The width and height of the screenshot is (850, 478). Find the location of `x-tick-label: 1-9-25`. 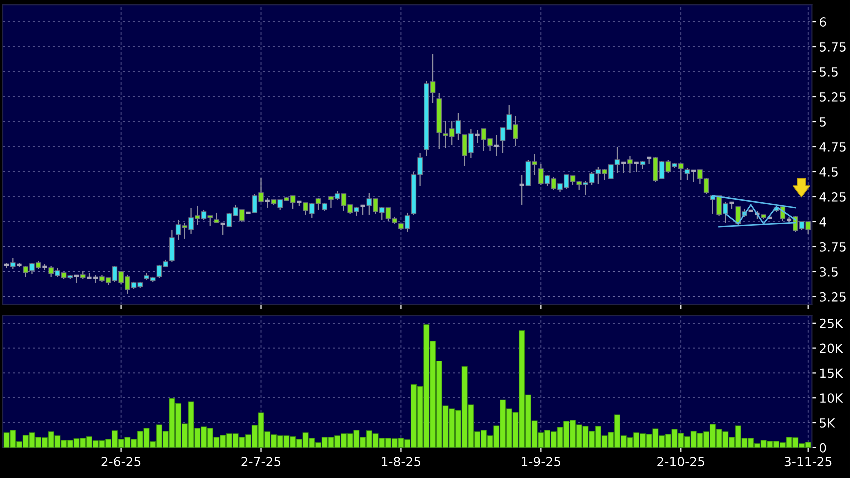

x-tick-label: 1-9-25 is located at coordinates (541, 462).